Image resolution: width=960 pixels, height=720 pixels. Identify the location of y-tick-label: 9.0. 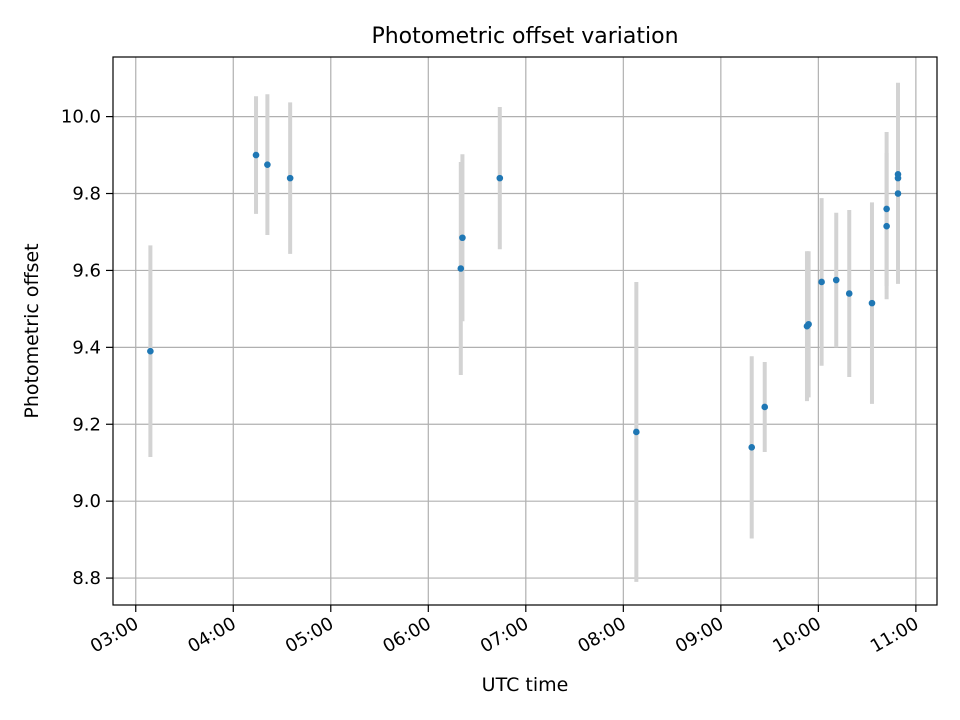
(86, 501).